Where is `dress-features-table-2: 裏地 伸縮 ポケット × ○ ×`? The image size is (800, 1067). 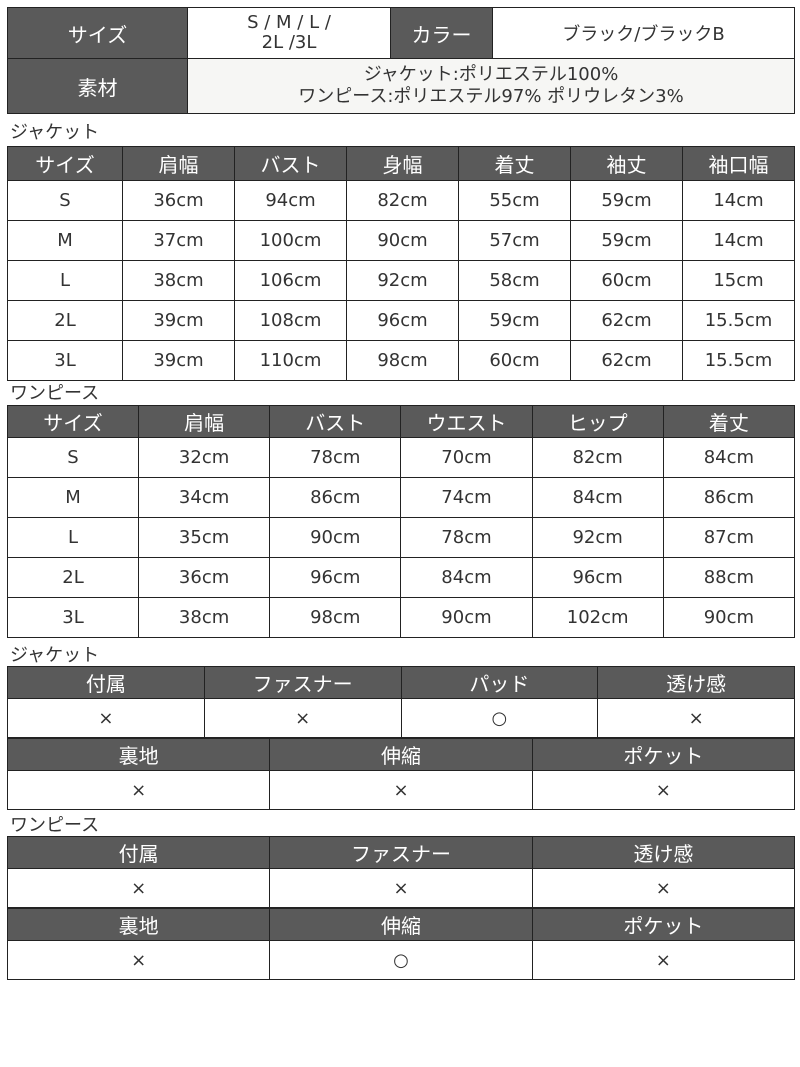
dress-features-table-2: 裏地 伸縮 ポケット × ○ × is located at coordinates (401, 944).